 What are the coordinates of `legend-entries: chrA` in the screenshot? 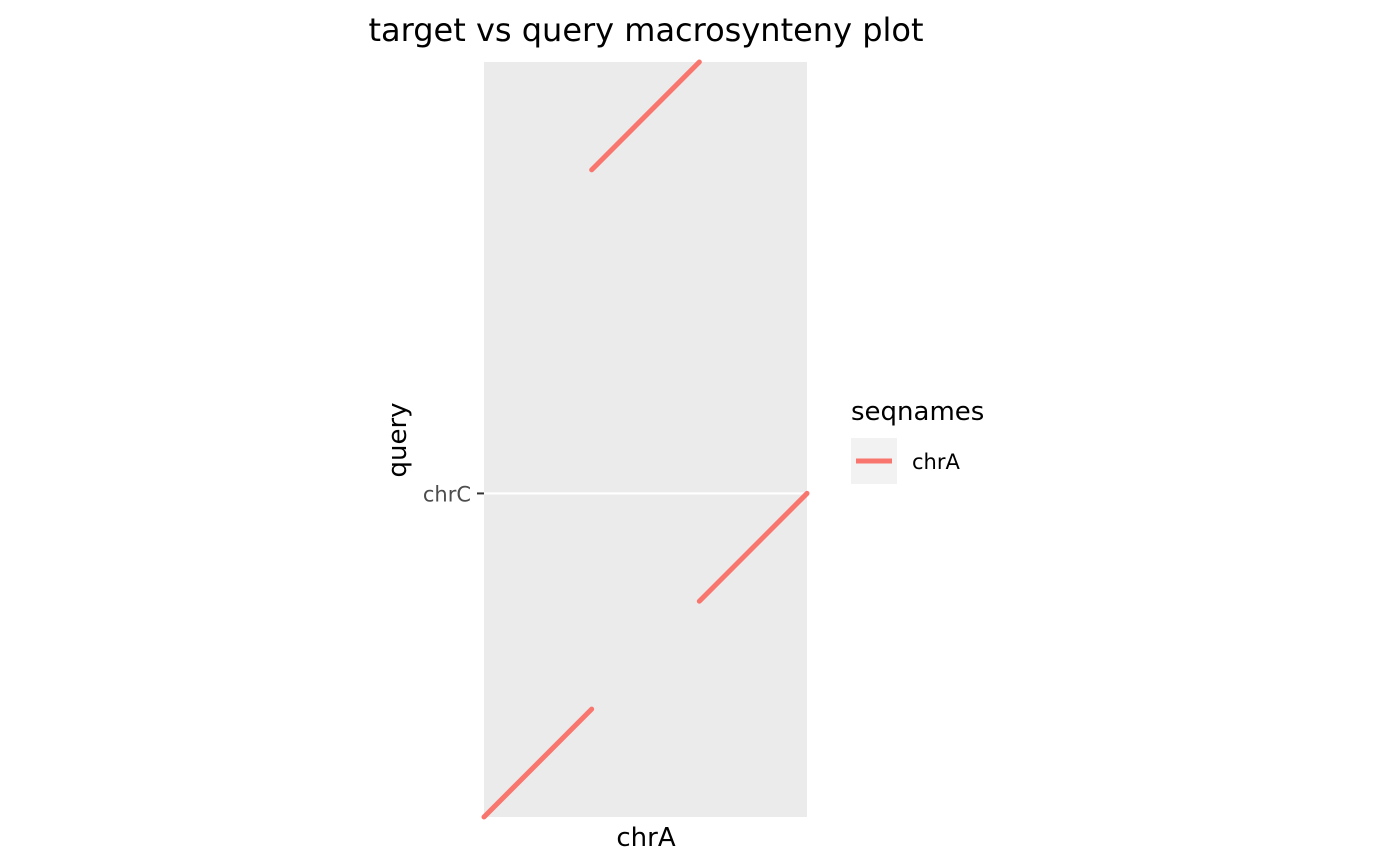 It's located at (905, 461).